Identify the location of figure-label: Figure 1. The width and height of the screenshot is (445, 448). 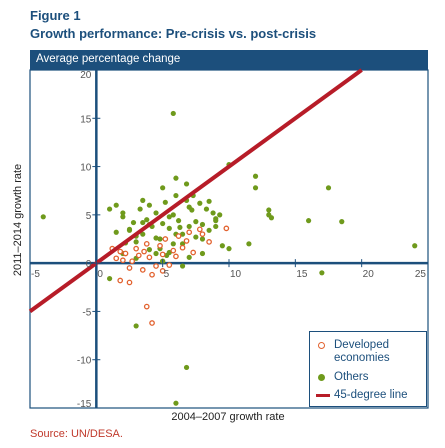
(55, 15).